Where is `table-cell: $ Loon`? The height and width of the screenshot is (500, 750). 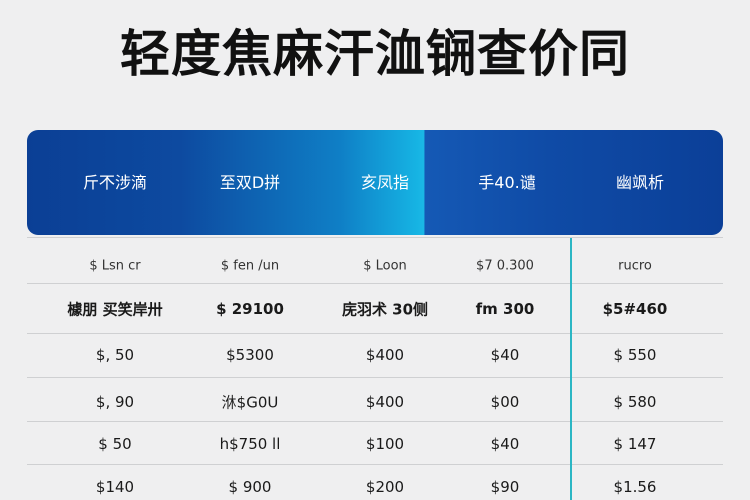
table-cell: $ Loon is located at coordinates (385, 266).